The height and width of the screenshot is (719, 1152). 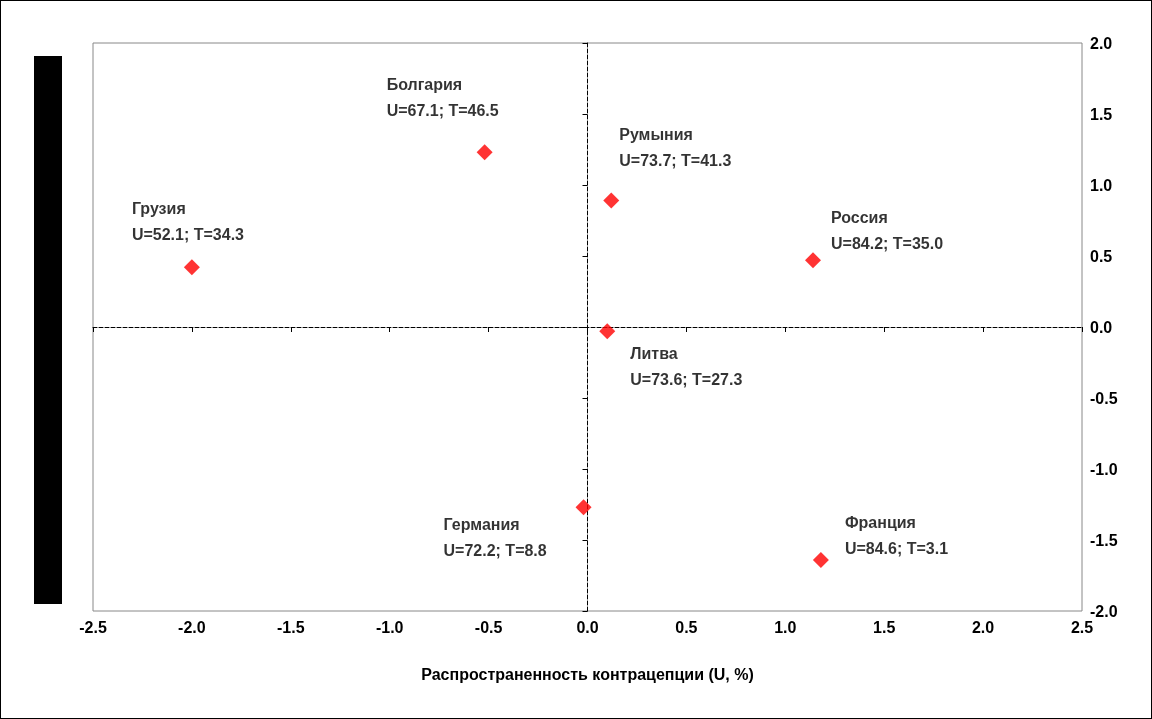 I want to click on y-tick-label: -0.5, so click(x=1104, y=398).